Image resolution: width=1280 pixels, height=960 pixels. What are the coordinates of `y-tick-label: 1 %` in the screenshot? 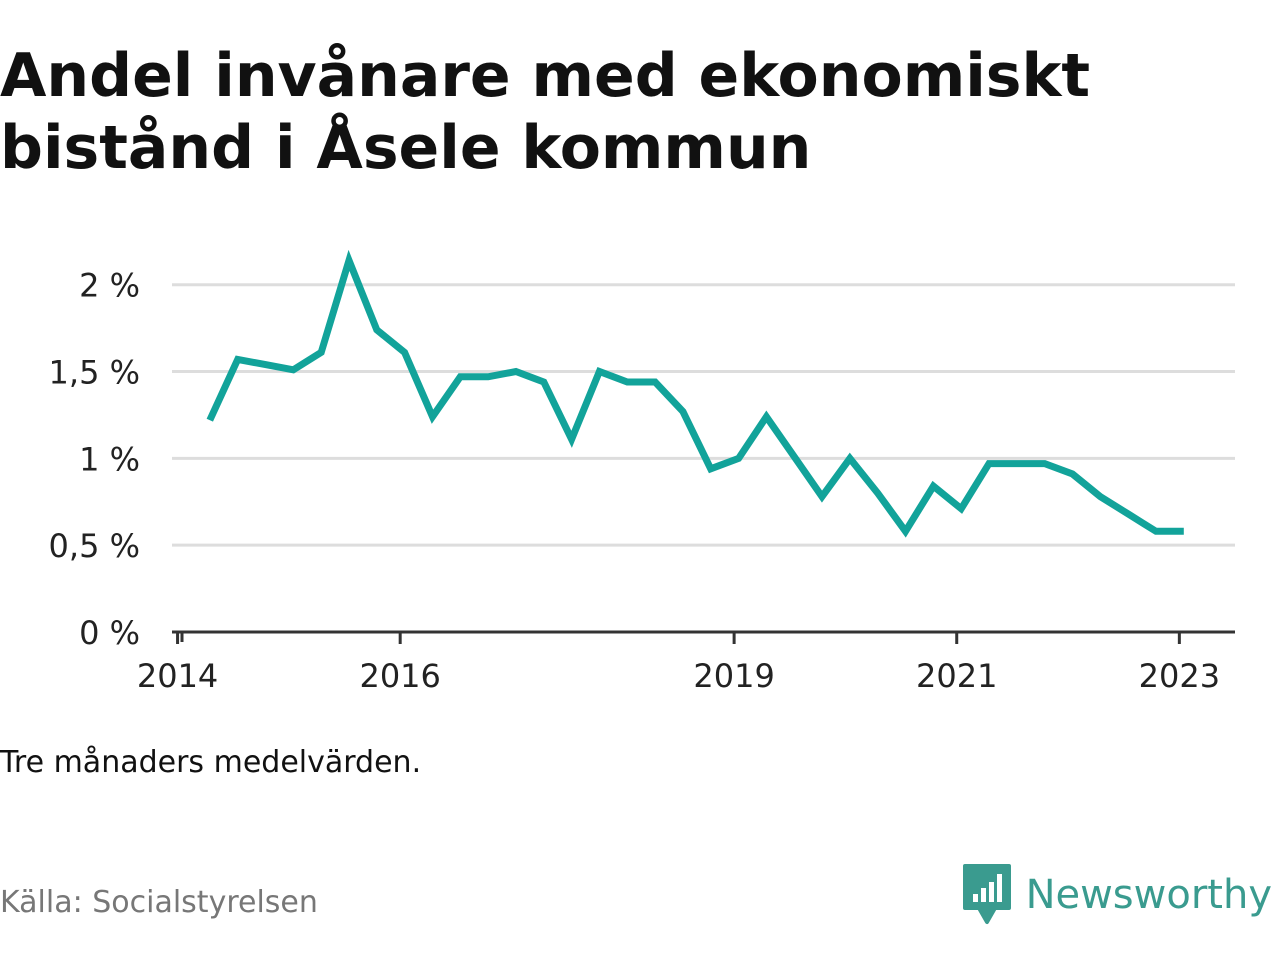 It's located at (109, 459).